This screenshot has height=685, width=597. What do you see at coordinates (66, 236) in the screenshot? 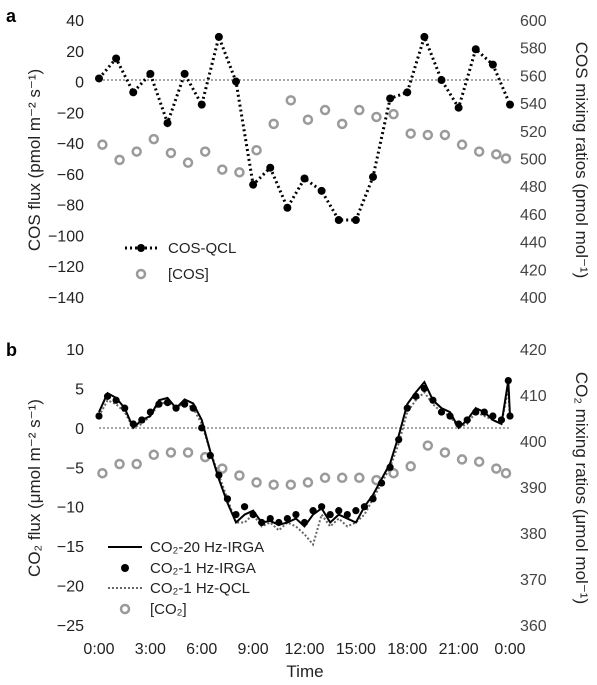
I see `left-tick-label: −100` at bounding box center [66, 236].